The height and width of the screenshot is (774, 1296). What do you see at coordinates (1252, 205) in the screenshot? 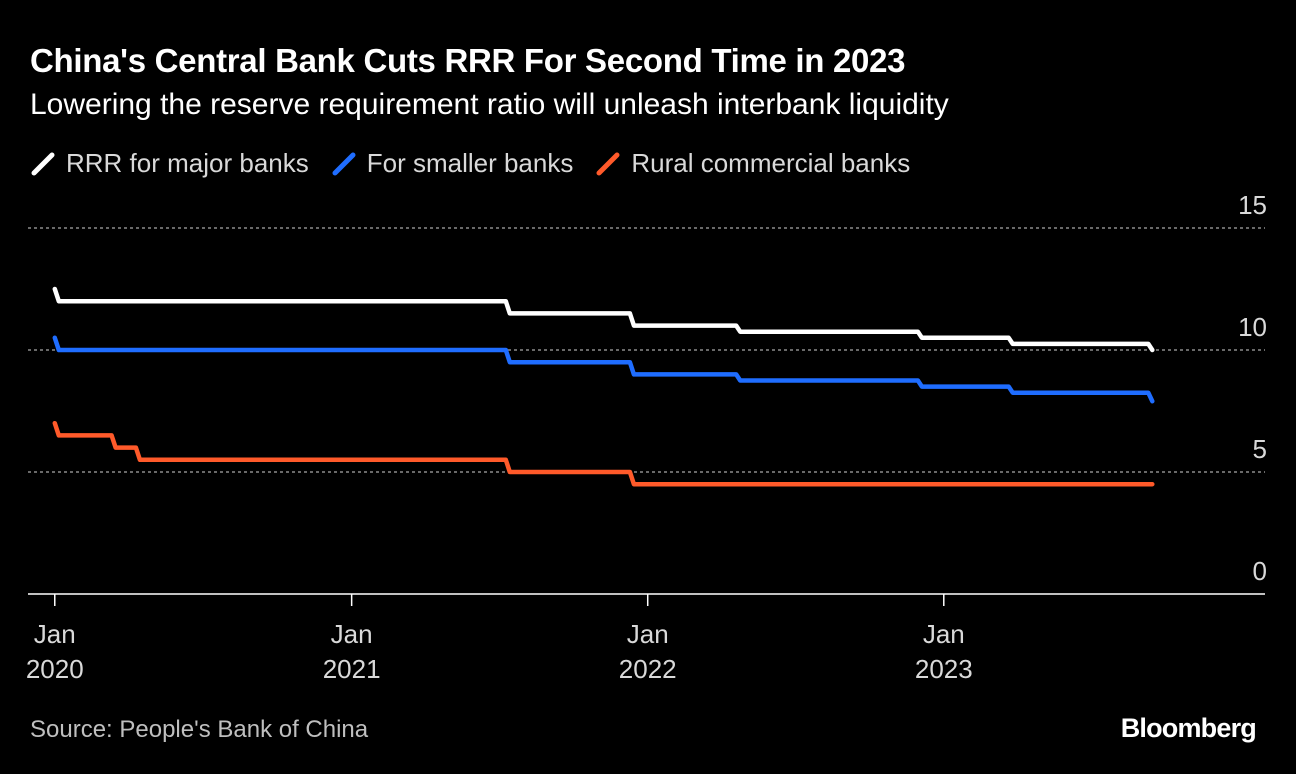
I see `y-tick-label-15: 15` at bounding box center [1252, 205].